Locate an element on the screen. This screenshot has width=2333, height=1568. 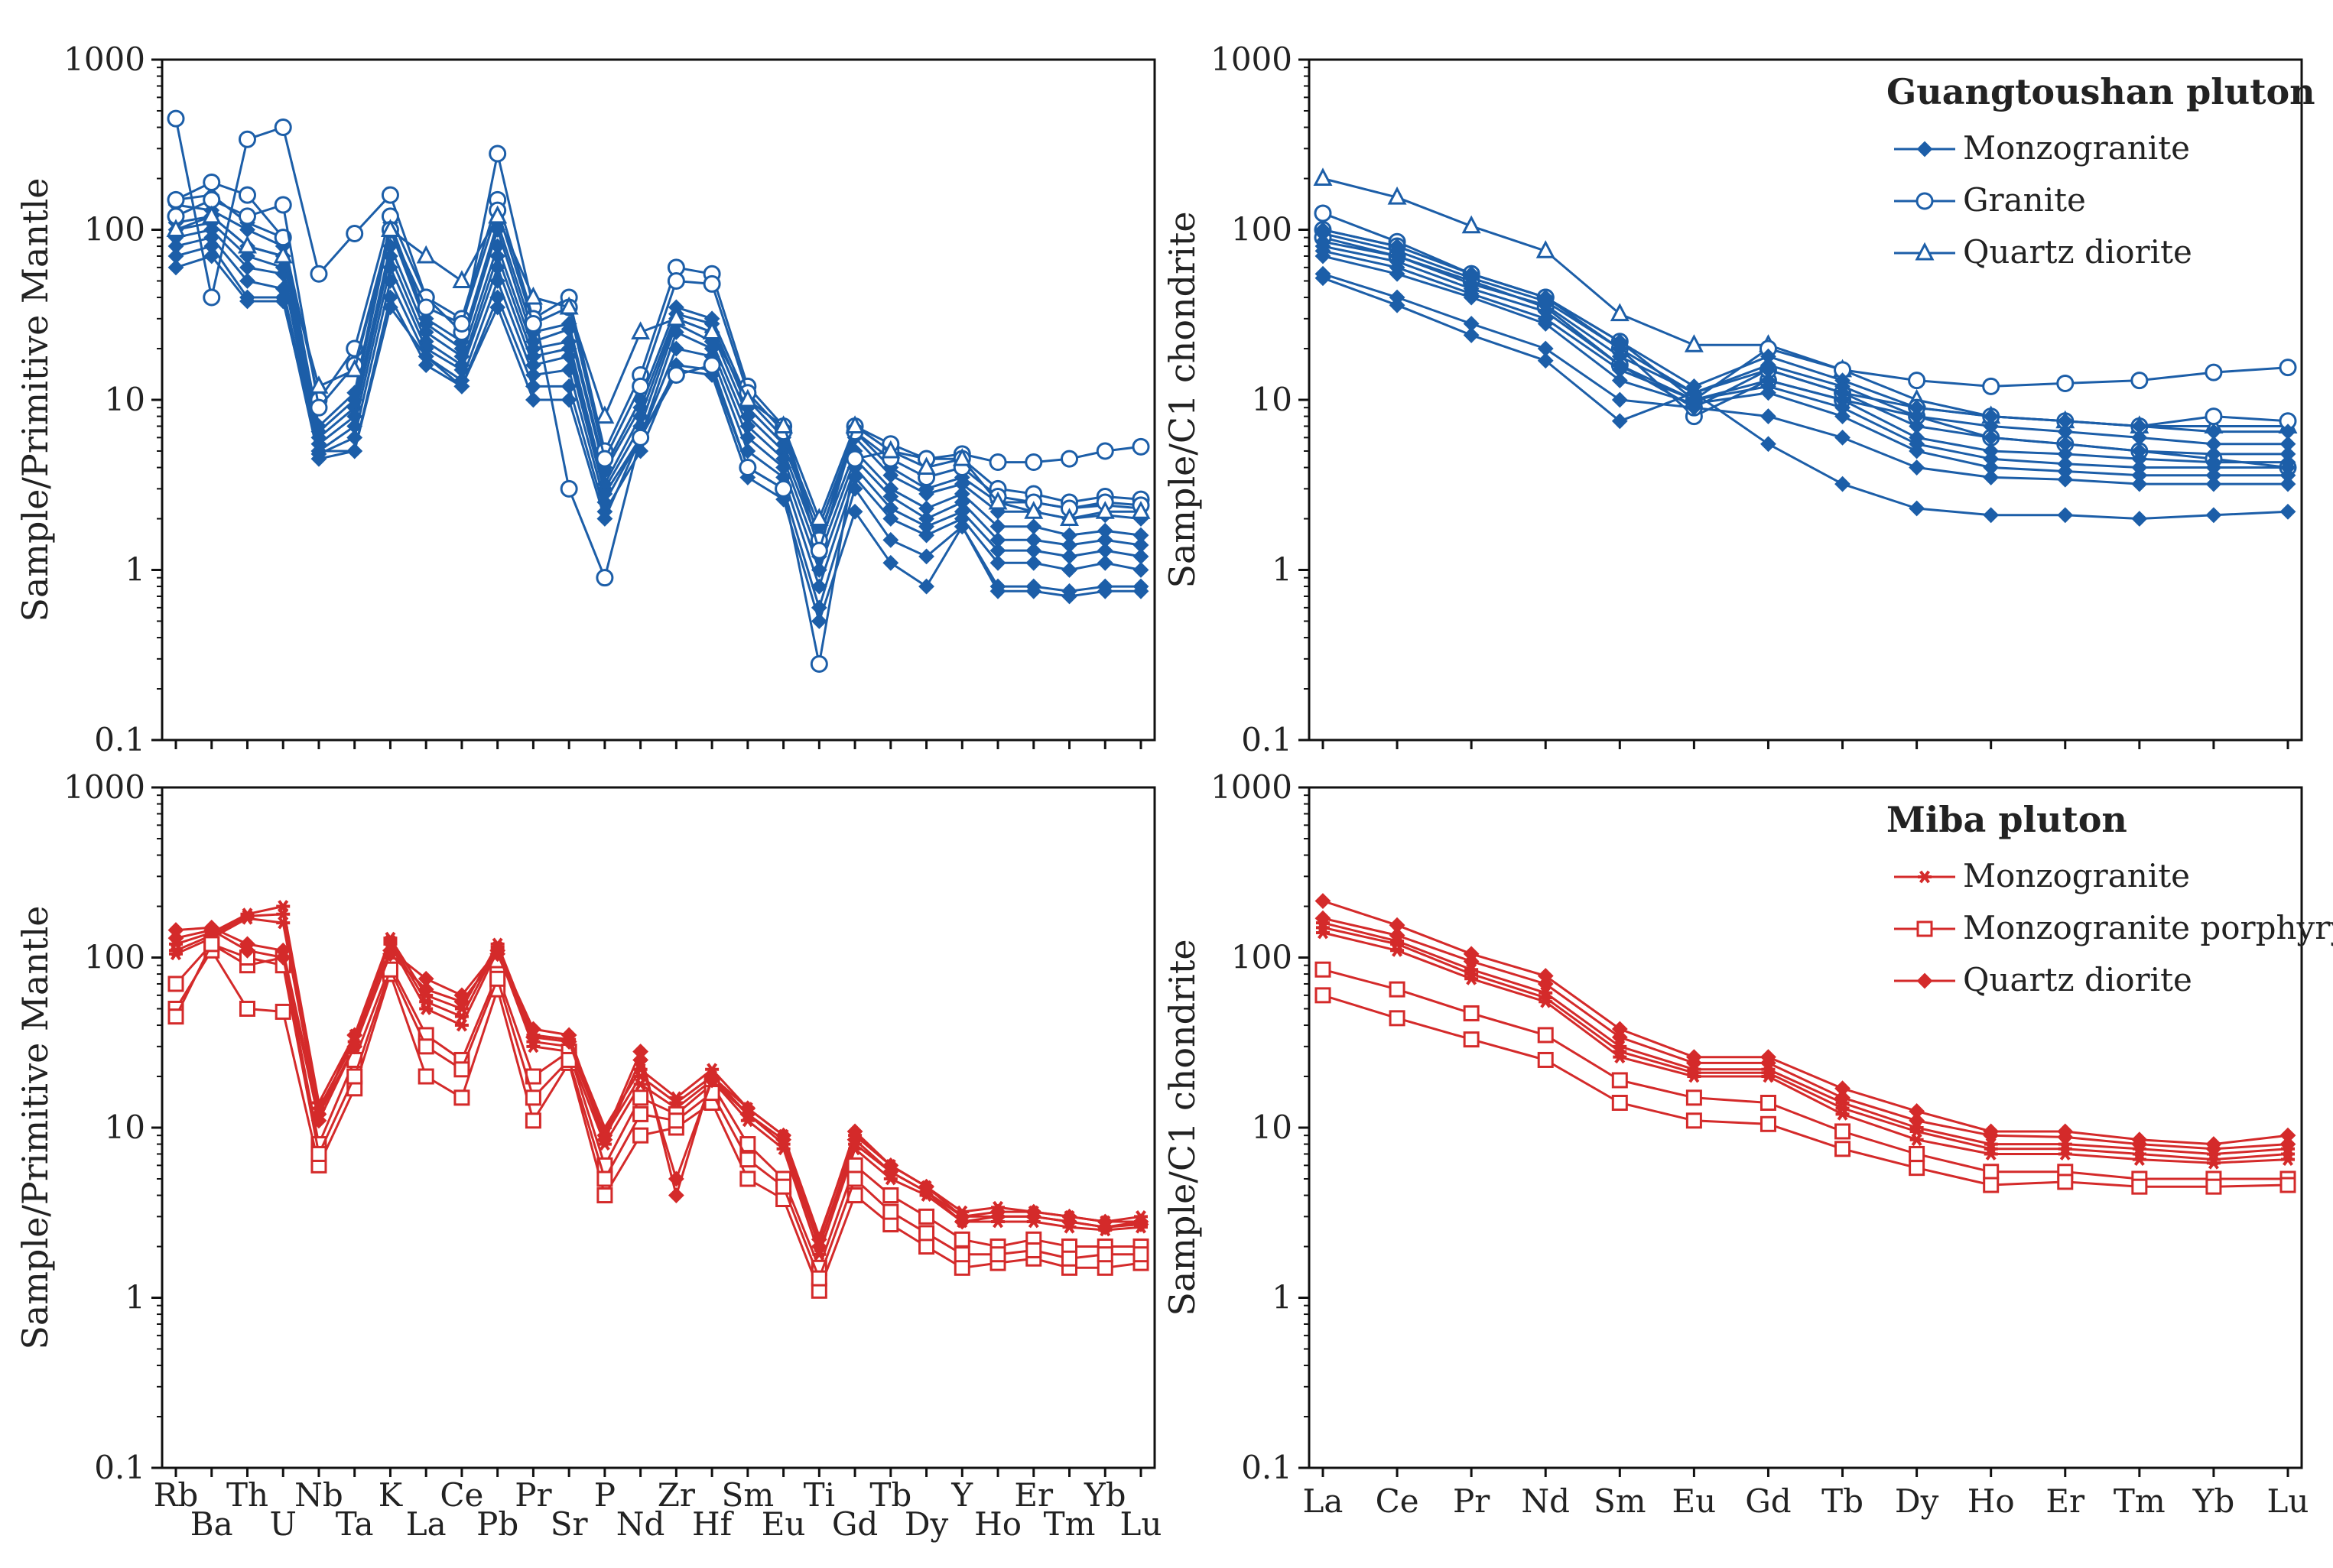
x-category-label: La is located at coordinates (427, 1524).